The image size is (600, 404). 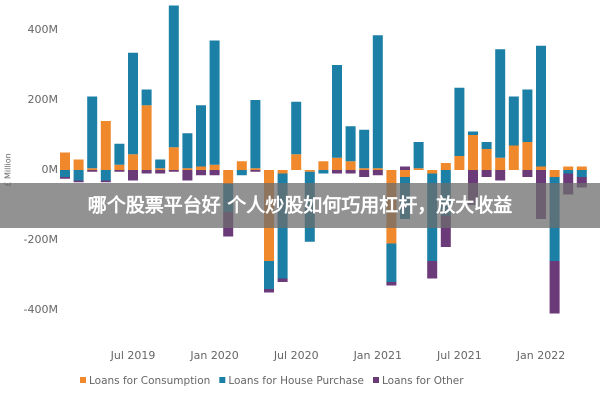 What do you see at coordinates (8, 169) in the screenshot?
I see `y-axis-label: £ Million` at bounding box center [8, 169].